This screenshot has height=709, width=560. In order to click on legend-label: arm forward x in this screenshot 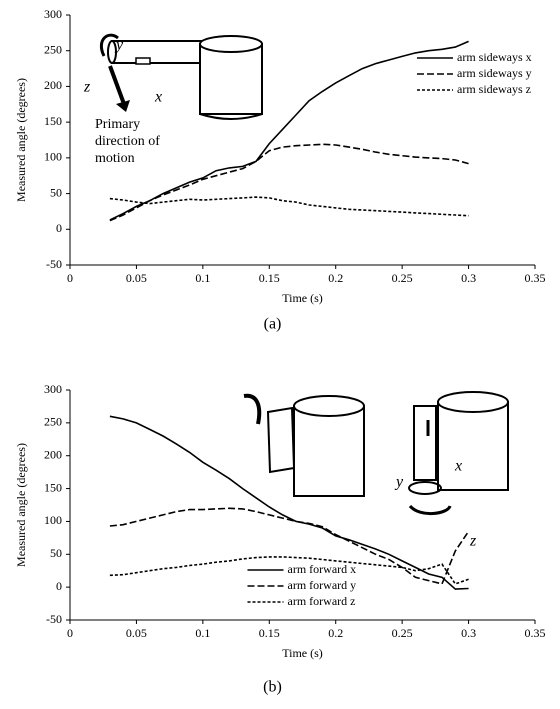, I will do `click(322, 569)`.